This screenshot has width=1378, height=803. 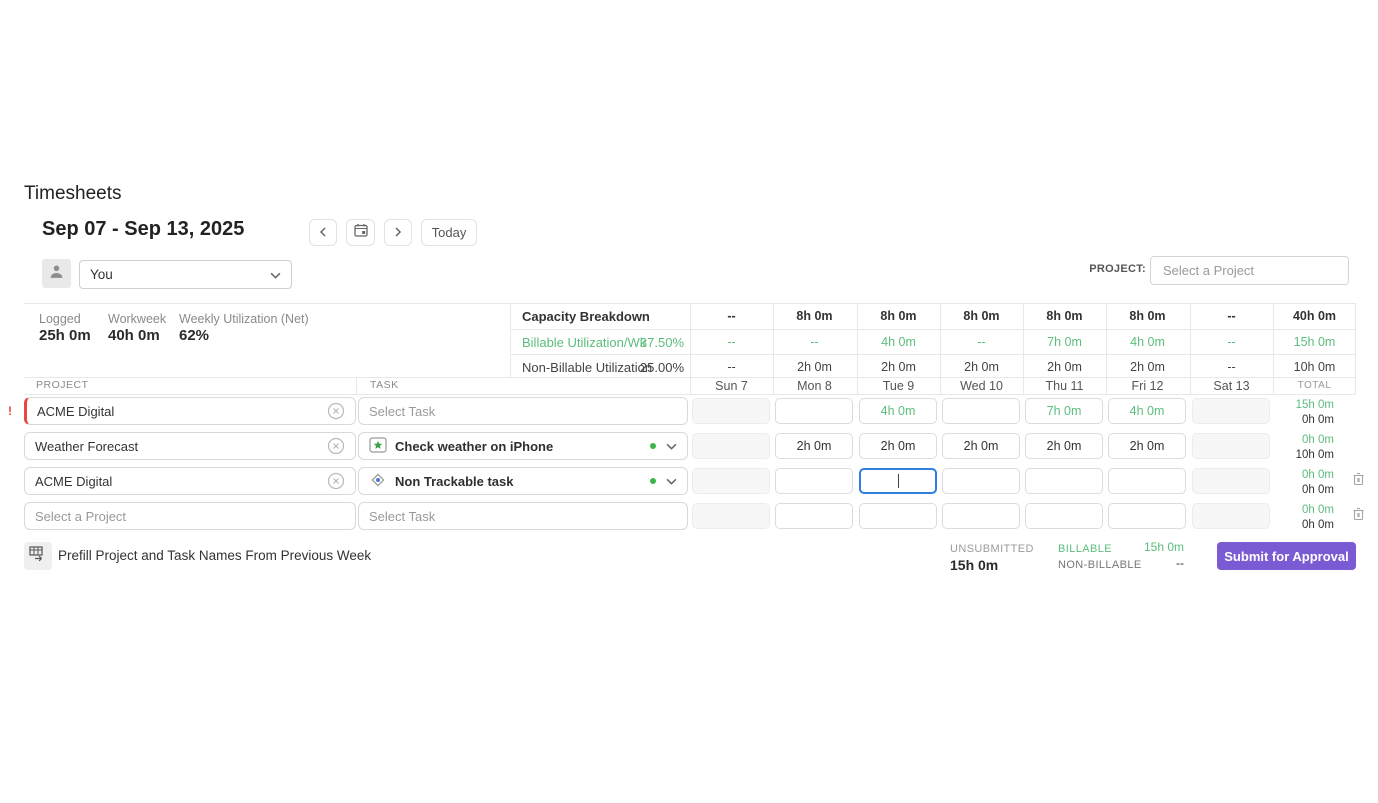 I want to click on text-caret, so click(x=898, y=481).